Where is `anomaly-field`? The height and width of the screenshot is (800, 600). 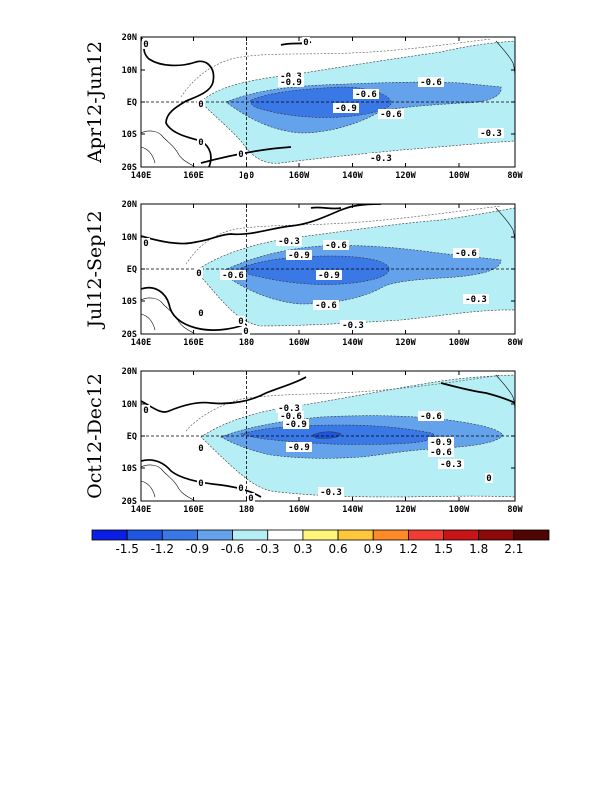 anomaly-field is located at coordinates (328, 269).